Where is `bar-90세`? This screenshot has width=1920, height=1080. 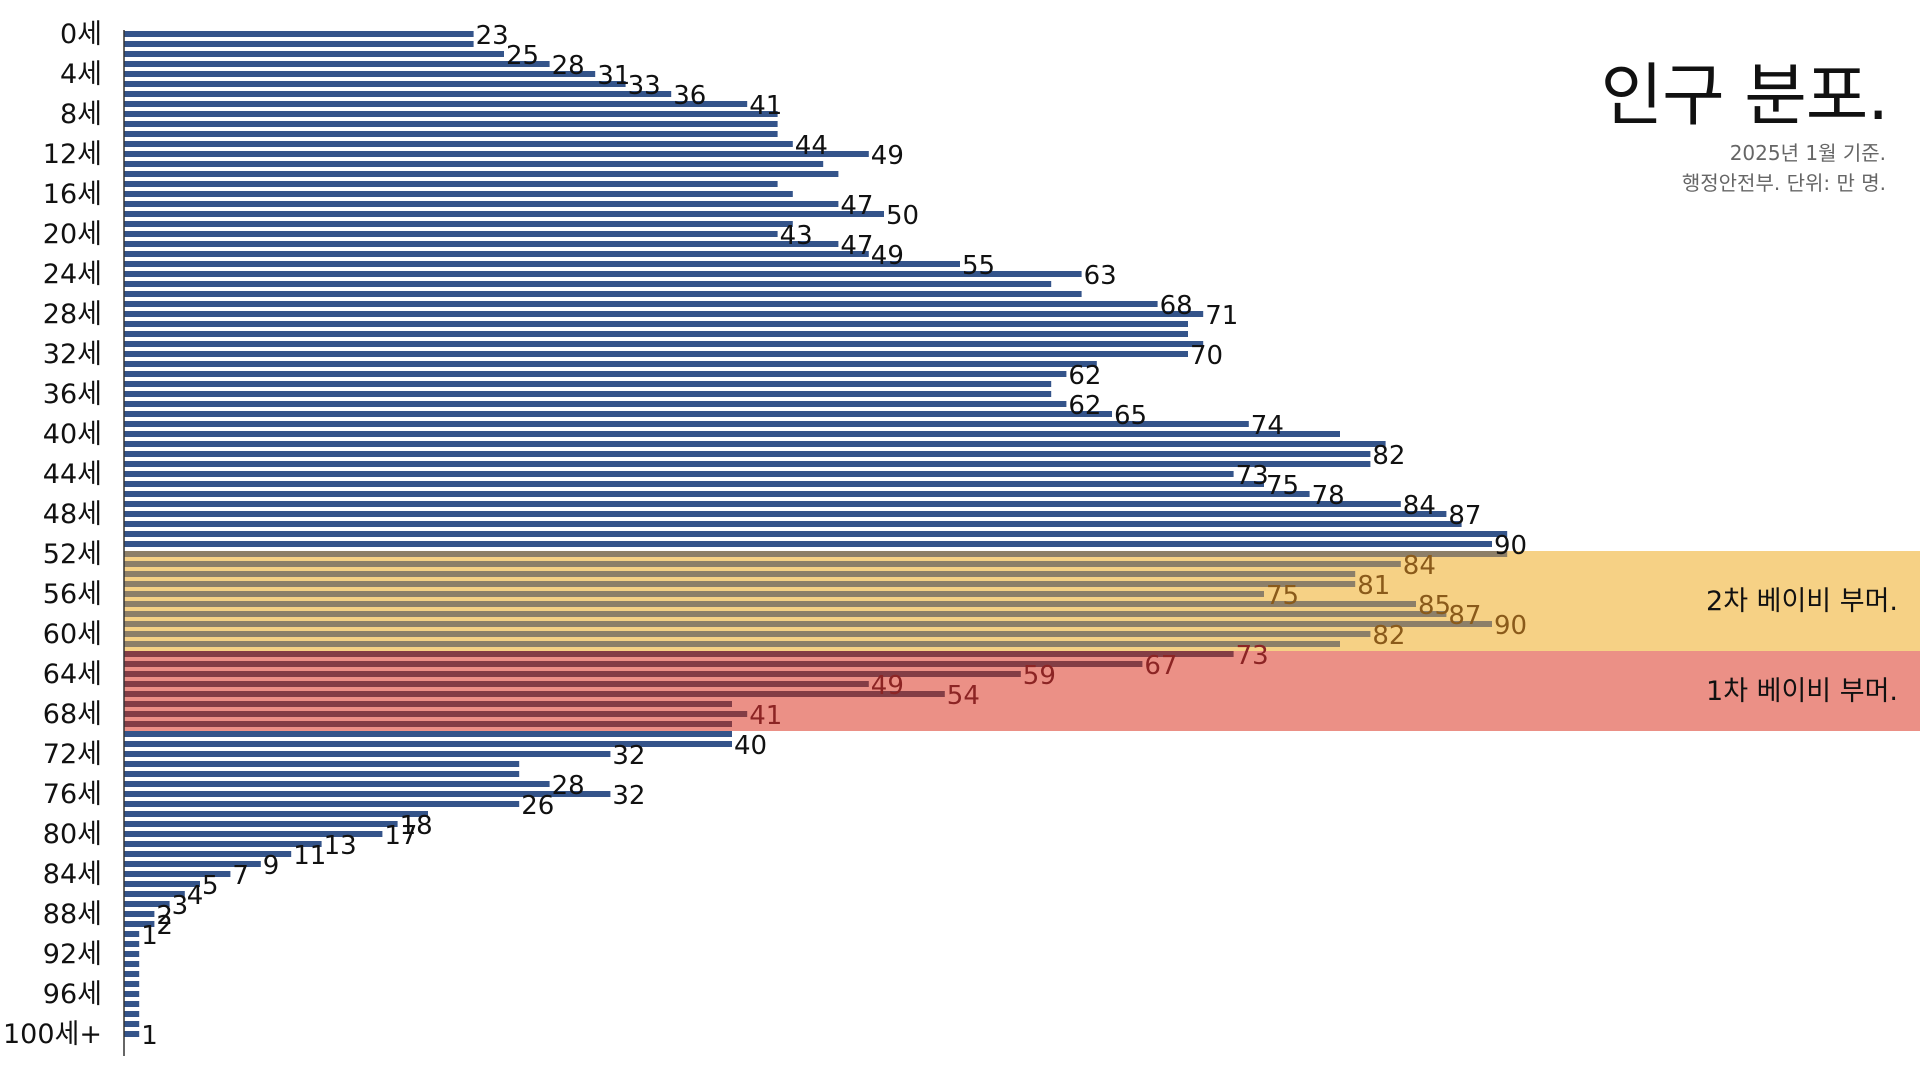
bar-90세 is located at coordinates (132, 934).